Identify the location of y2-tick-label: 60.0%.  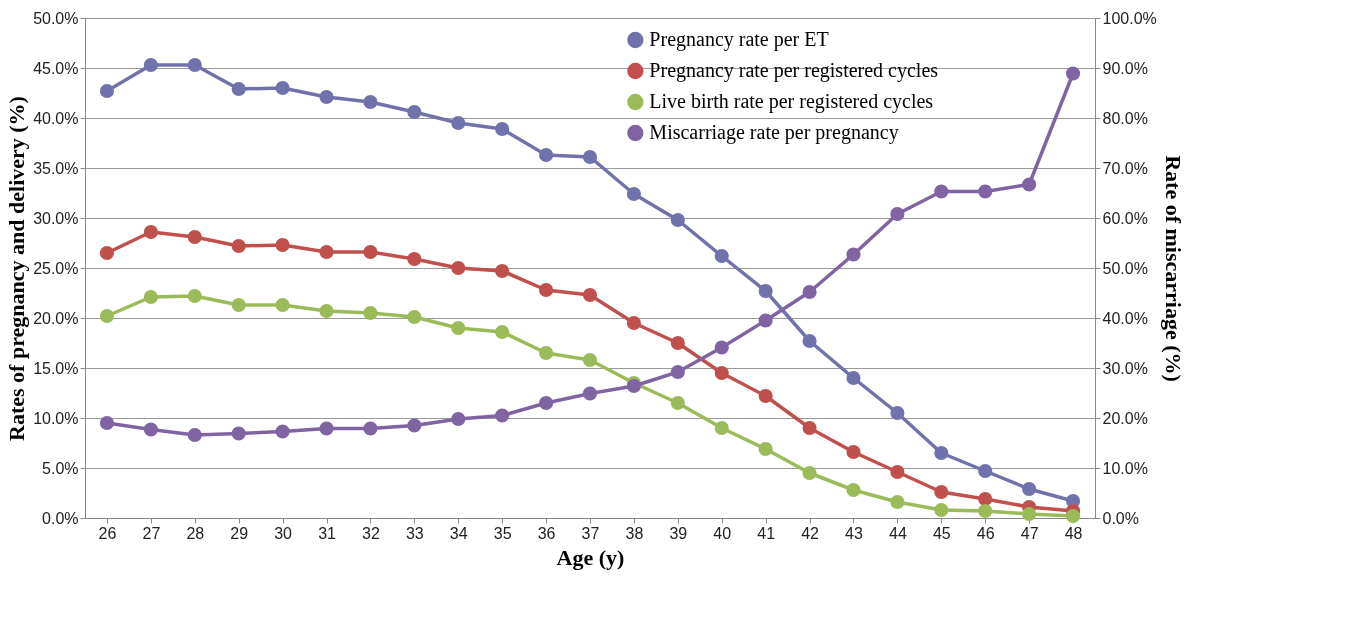
(1125, 218).